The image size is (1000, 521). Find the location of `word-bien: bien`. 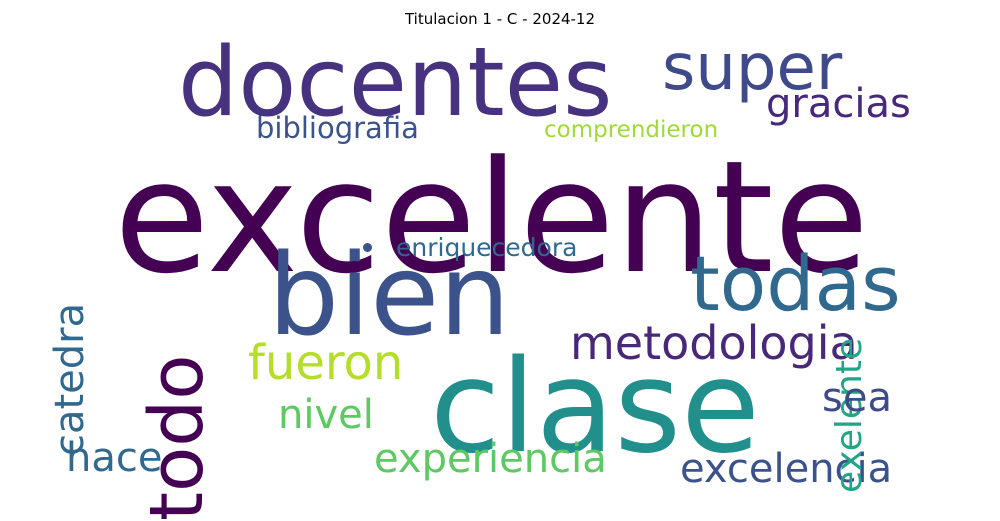

word-bien: bien is located at coordinates (389, 296).